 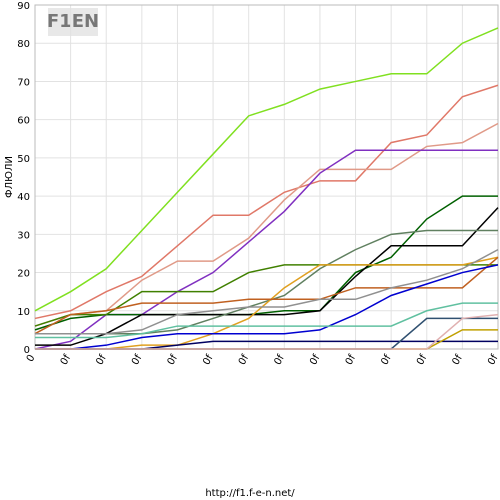 What do you see at coordinates (31, 358) in the screenshot?
I see `x-tick-label: 0` at bounding box center [31, 358].